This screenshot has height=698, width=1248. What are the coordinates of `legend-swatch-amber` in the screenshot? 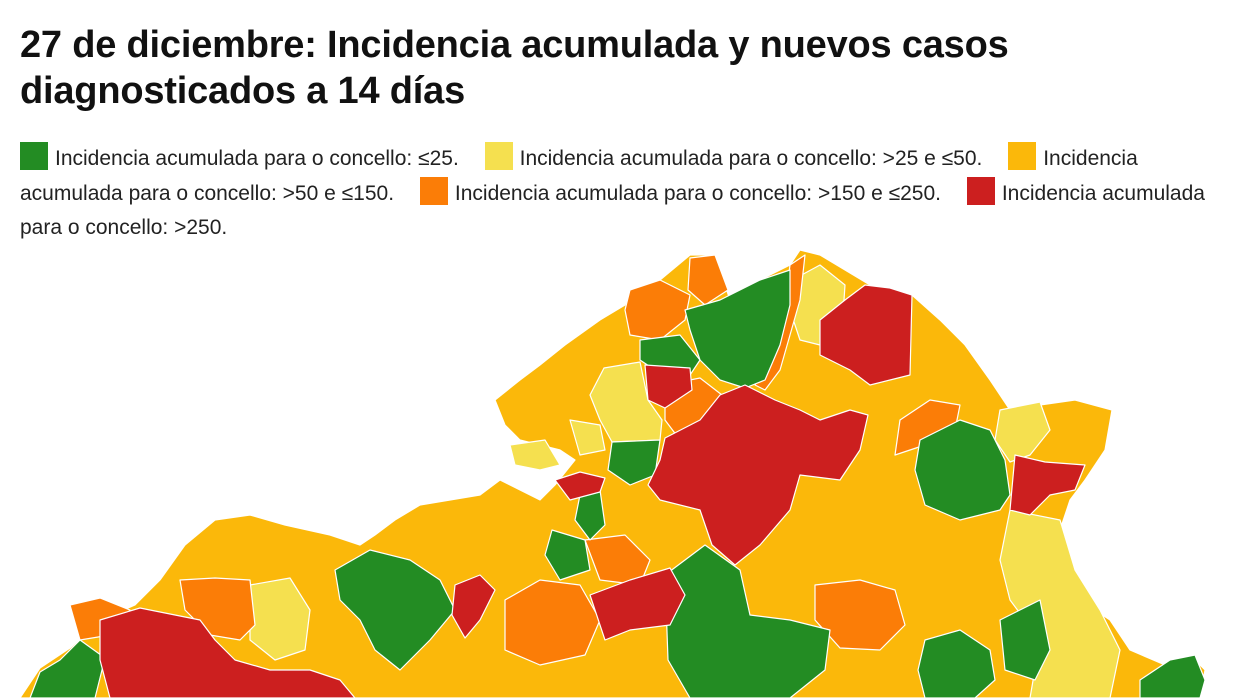 It's located at (1022, 156).